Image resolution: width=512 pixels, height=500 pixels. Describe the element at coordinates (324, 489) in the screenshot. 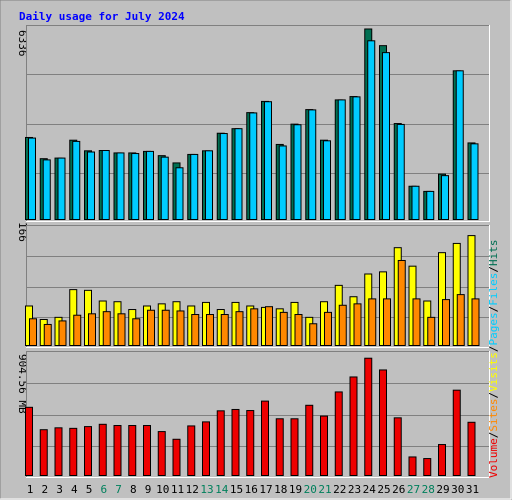

I see `day-label: 21` at that location.